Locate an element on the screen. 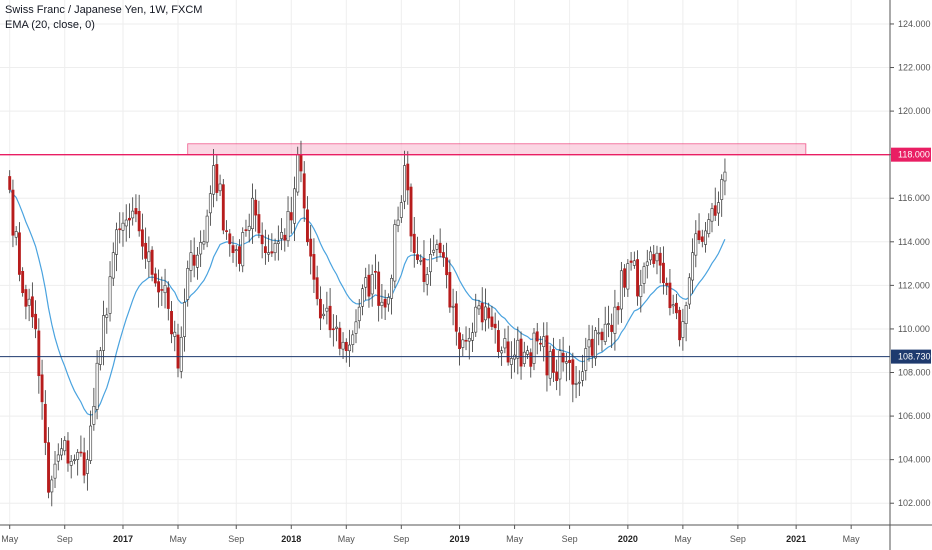 The width and height of the screenshot is (932, 550). time-axis-bg is located at coordinates (466, 537).